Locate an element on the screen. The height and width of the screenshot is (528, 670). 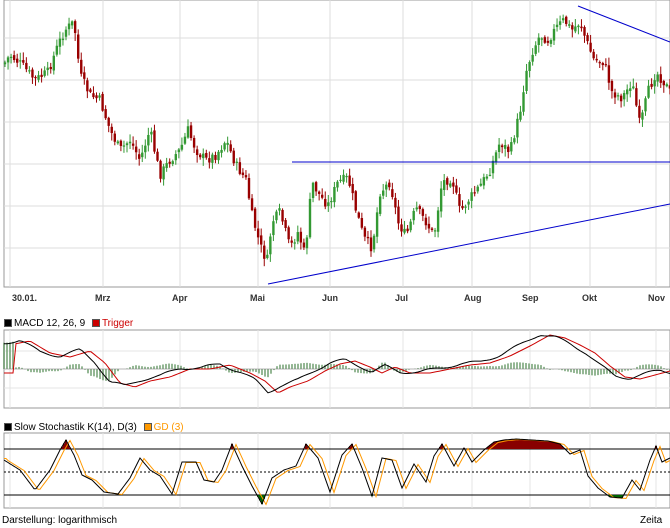
x-tick-label-1: Mrz is located at coordinates (103, 298).